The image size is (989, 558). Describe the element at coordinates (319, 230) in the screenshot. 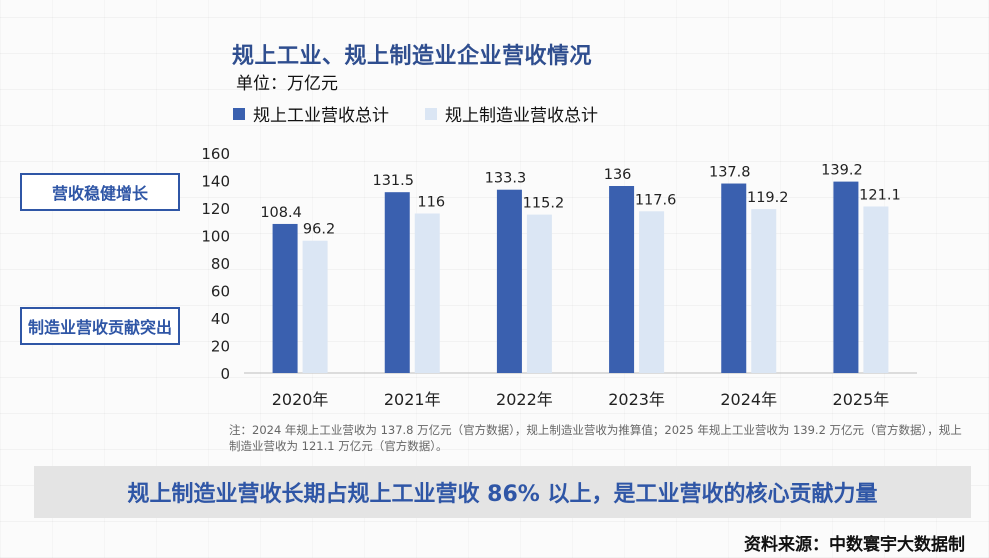

I see `data-label: 96.2` at that location.